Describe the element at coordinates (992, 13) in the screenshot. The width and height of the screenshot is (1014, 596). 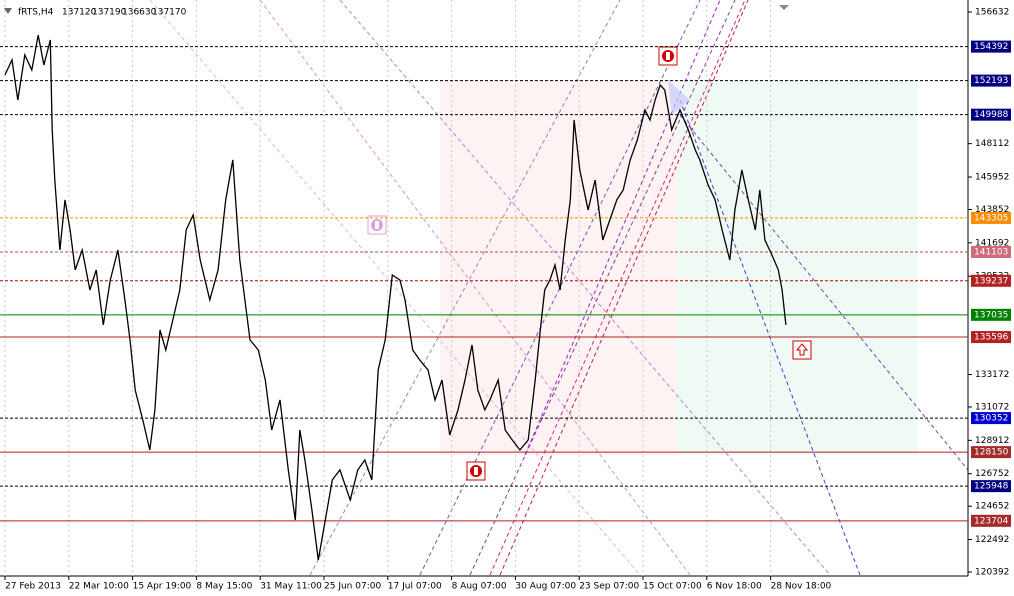
I see `y-tick-label: 156632` at that location.